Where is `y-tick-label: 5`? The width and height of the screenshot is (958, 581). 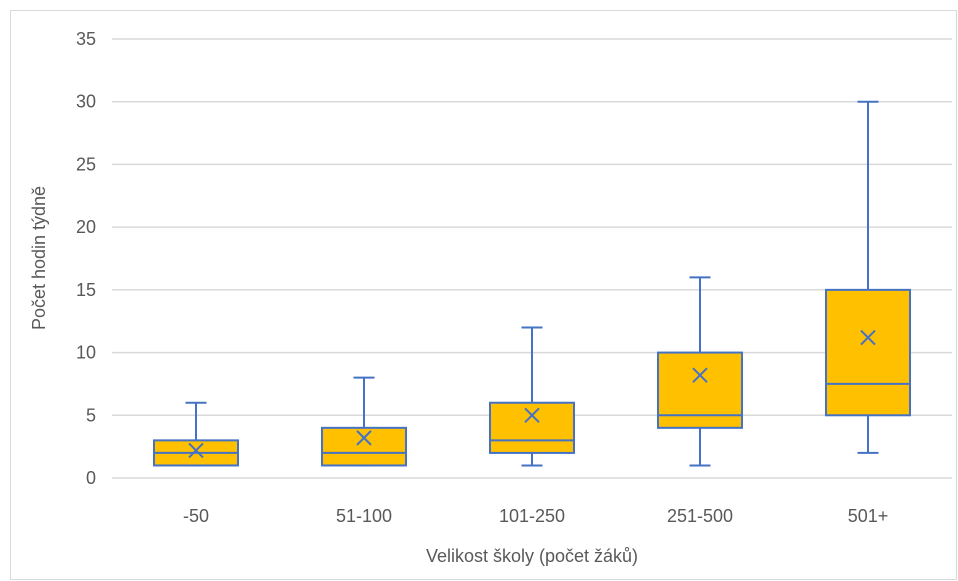
y-tick-label: 5 is located at coordinates (91, 415).